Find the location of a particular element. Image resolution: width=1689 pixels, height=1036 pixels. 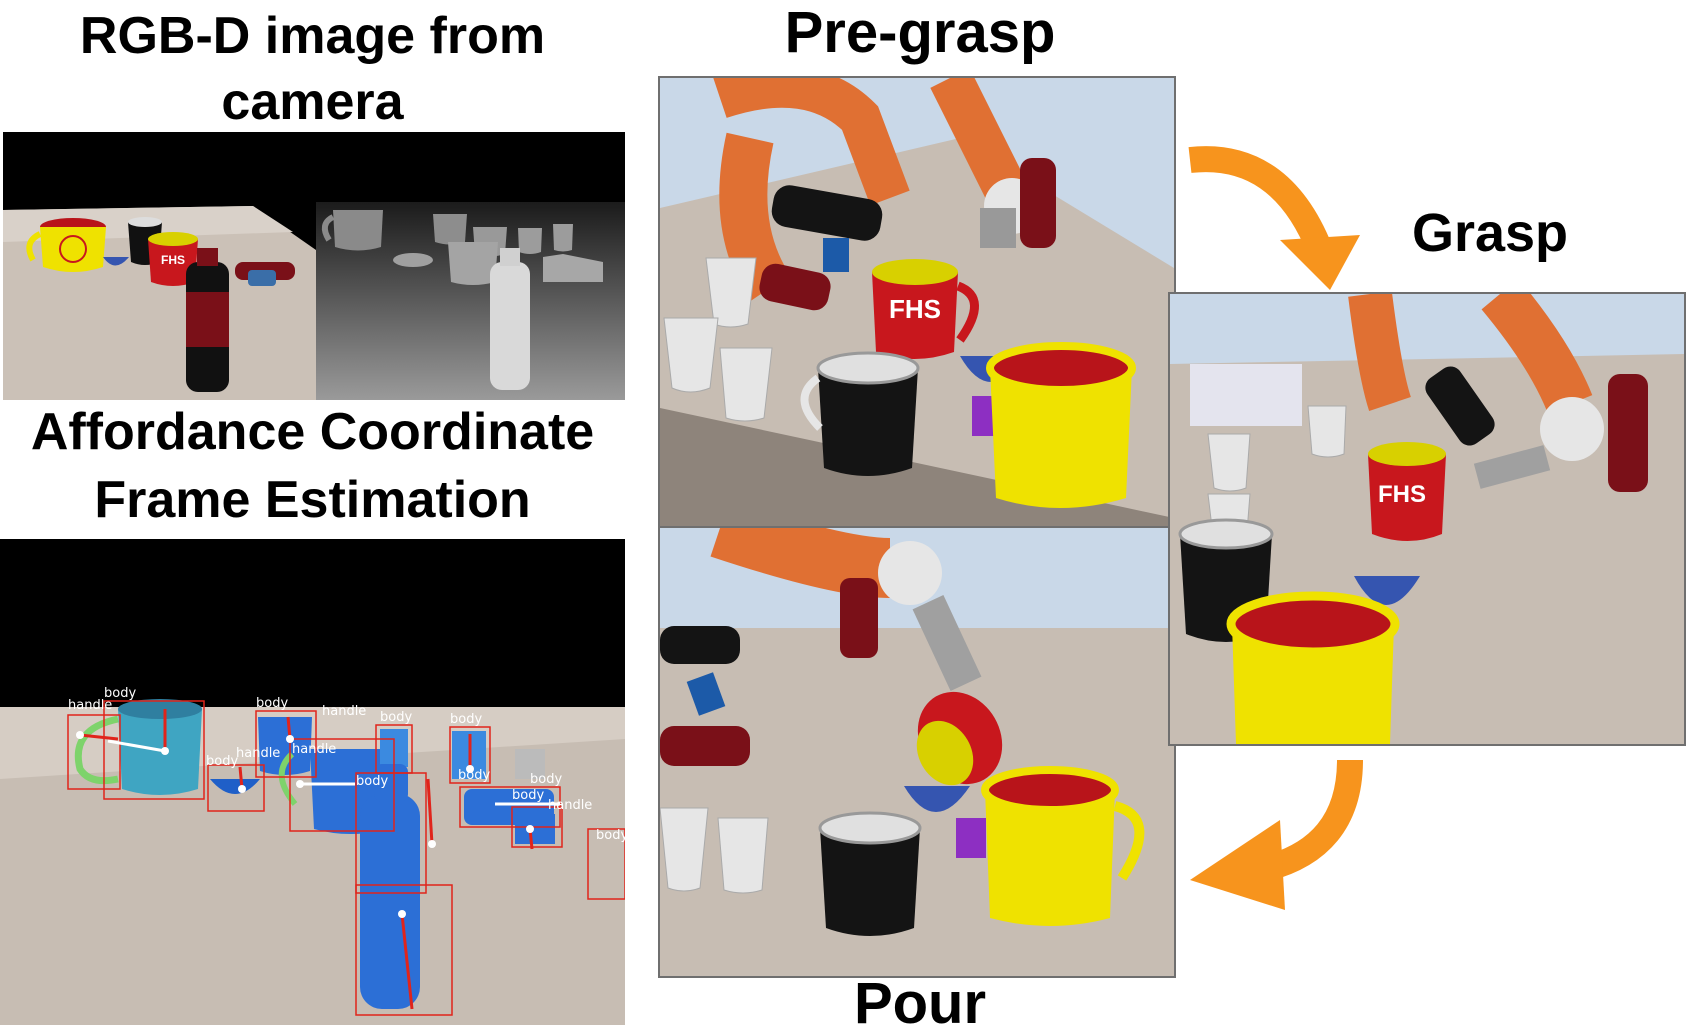

rgb-view: FHS is located at coordinates (159, 266).